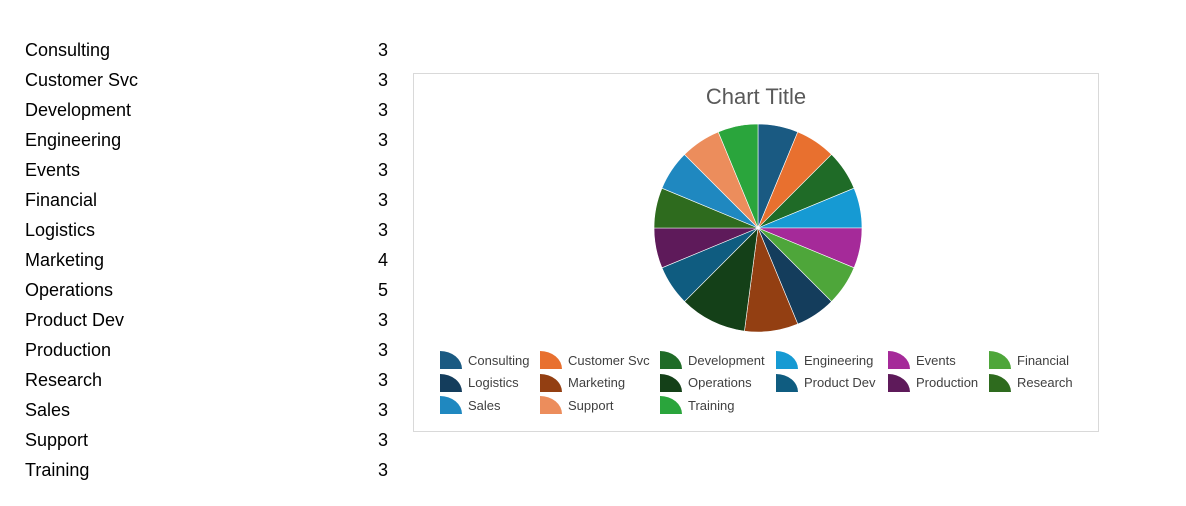  What do you see at coordinates (48, 410) in the screenshot?
I see `row-label: Sales` at bounding box center [48, 410].